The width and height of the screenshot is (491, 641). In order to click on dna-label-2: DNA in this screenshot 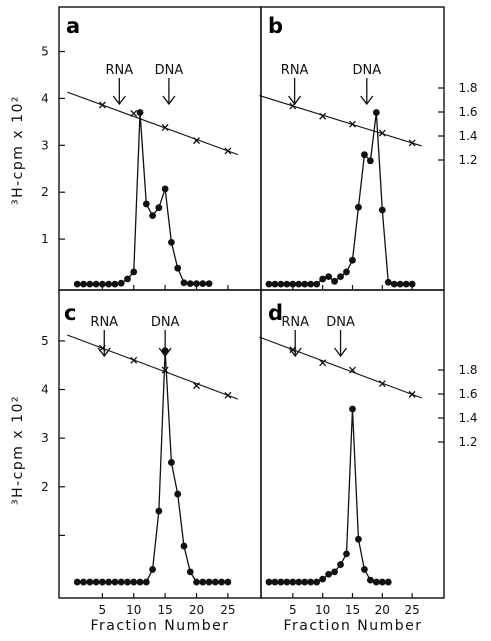, I will do `click(165, 322)`.